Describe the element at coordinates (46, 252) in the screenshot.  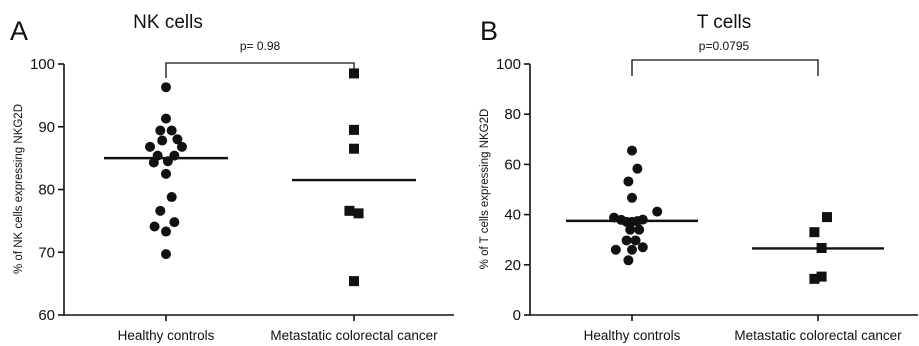
I see `y-tick-label: 70` at that location.